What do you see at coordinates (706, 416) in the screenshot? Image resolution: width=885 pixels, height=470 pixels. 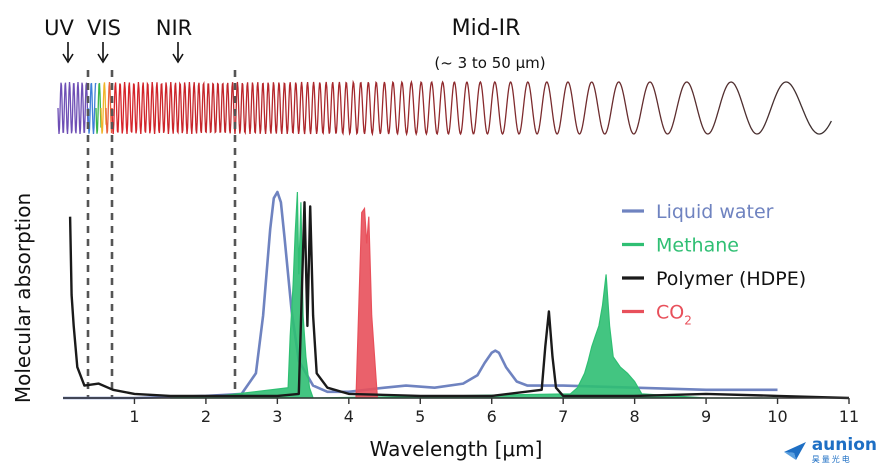 I see `x-tick-label: 9` at bounding box center [706, 416].